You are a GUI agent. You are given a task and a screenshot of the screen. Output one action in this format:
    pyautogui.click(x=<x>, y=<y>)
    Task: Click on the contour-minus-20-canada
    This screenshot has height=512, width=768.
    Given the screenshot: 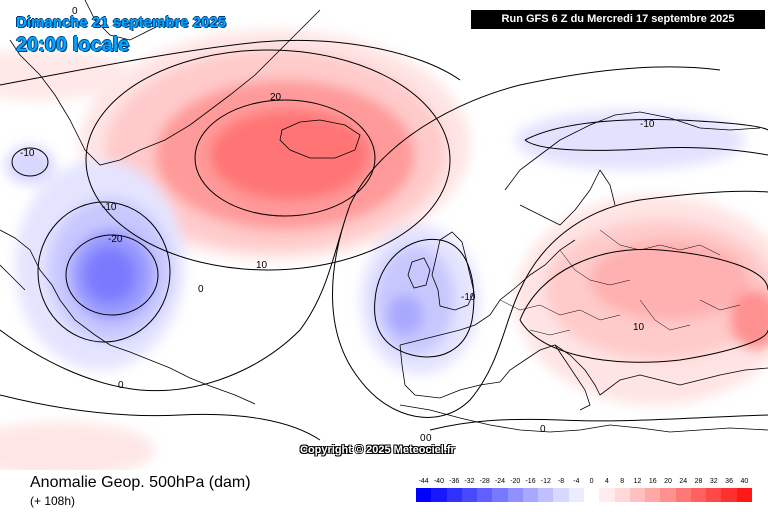 What is the action you would take?
    pyautogui.click(x=112, y=275)
    